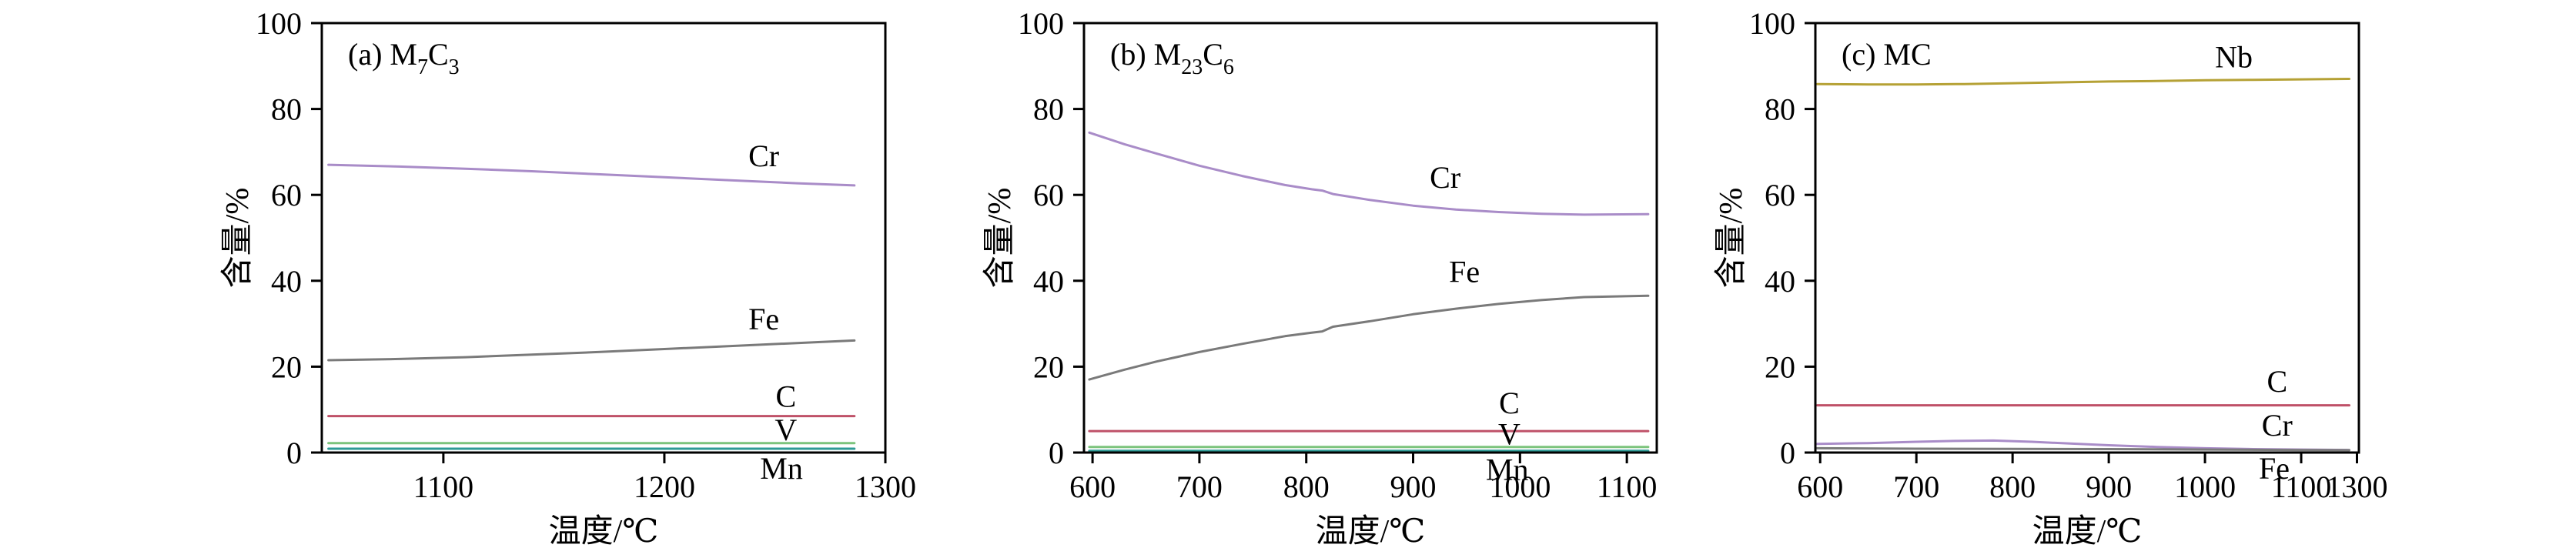  I want to click on x-tick-label: 1200, so click(664, 487).